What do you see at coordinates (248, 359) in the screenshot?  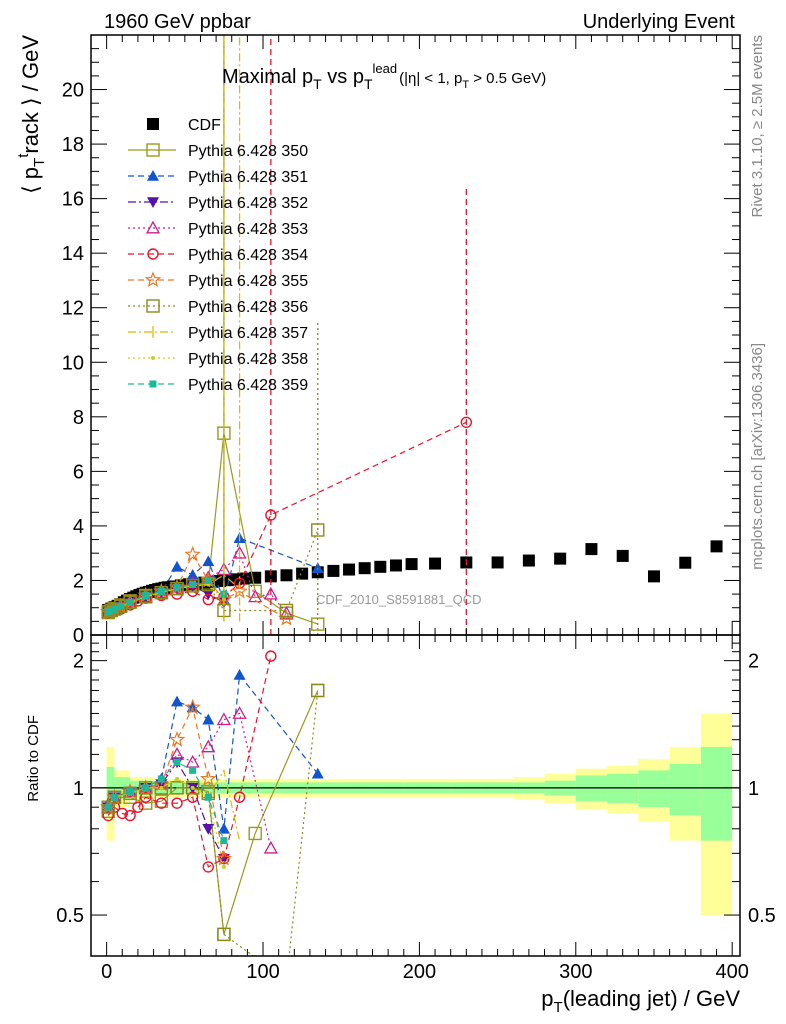 I see `legend-label: Pythia 6.428 358` at bounding box center [248, 359].